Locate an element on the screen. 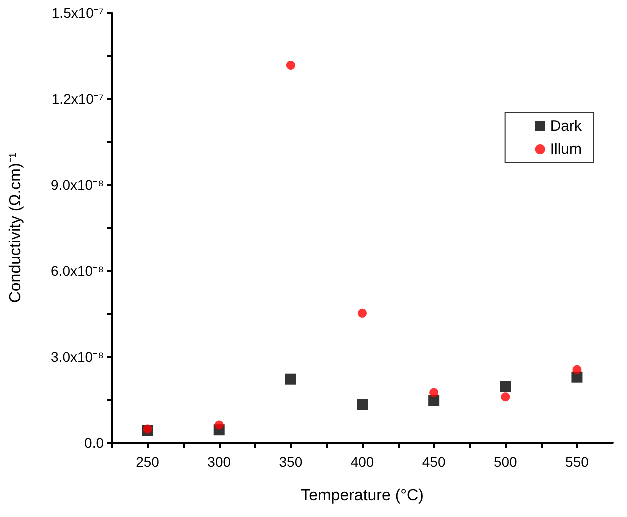 This screenshot has height=517, width=627. y-tick-label: 0.0 is located at coordinates (94, 443).